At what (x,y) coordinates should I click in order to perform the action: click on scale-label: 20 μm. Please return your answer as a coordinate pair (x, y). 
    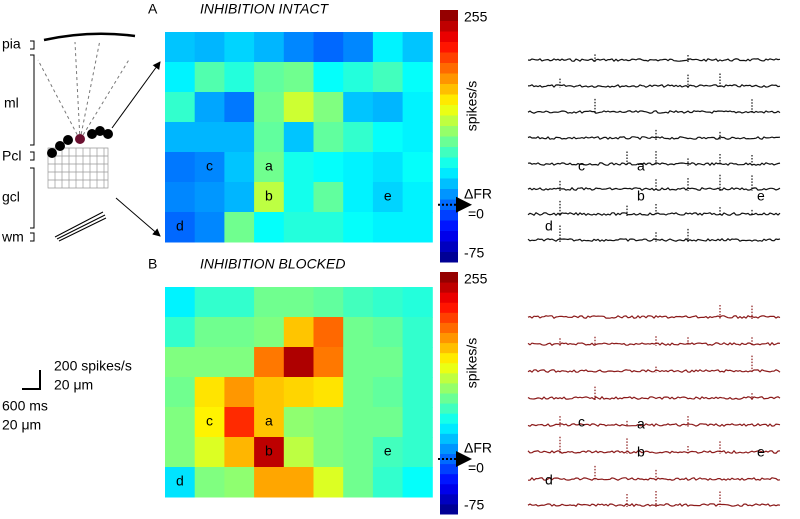
    Looking at the image, I should click on (73, 385).